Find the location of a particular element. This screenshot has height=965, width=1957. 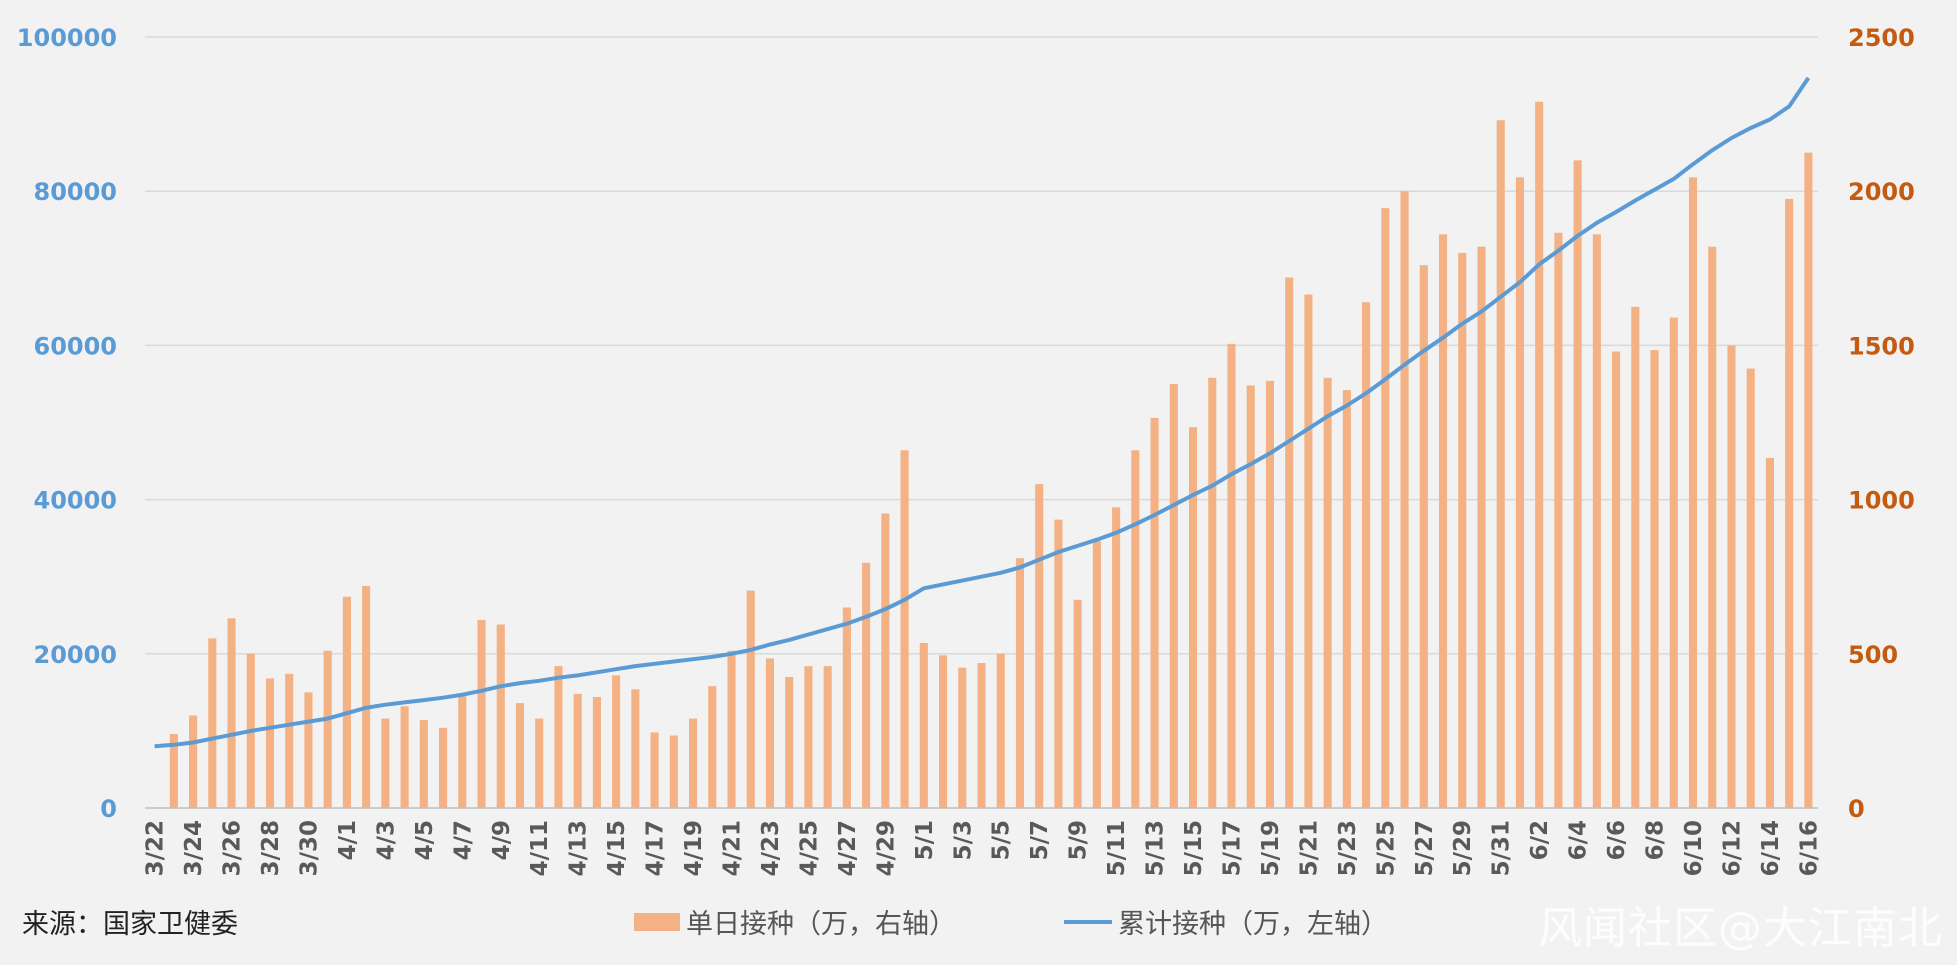

x-tick-label: 6/2 is located at coordinates (1540, 840).